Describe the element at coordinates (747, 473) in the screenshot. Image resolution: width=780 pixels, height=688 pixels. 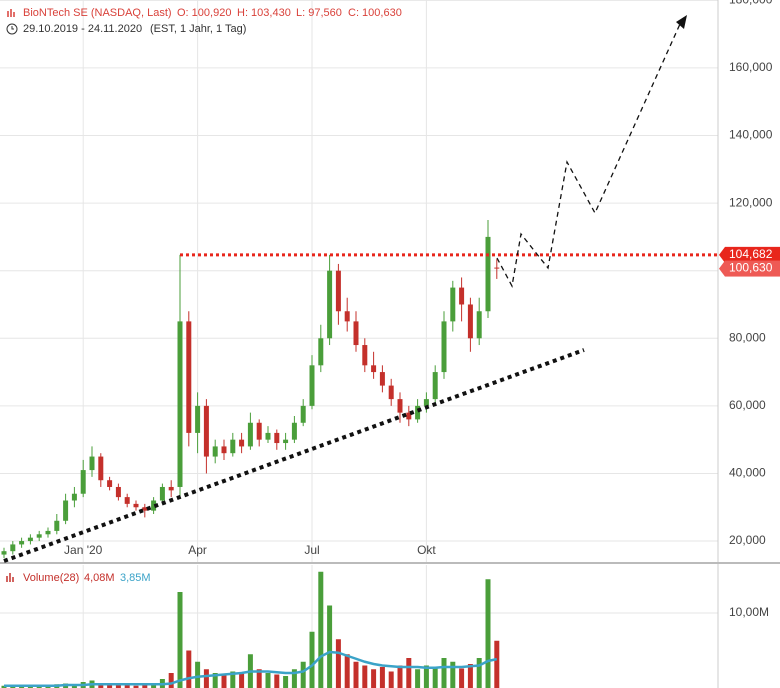
I see `y-tick-label: 40,000` at that location.